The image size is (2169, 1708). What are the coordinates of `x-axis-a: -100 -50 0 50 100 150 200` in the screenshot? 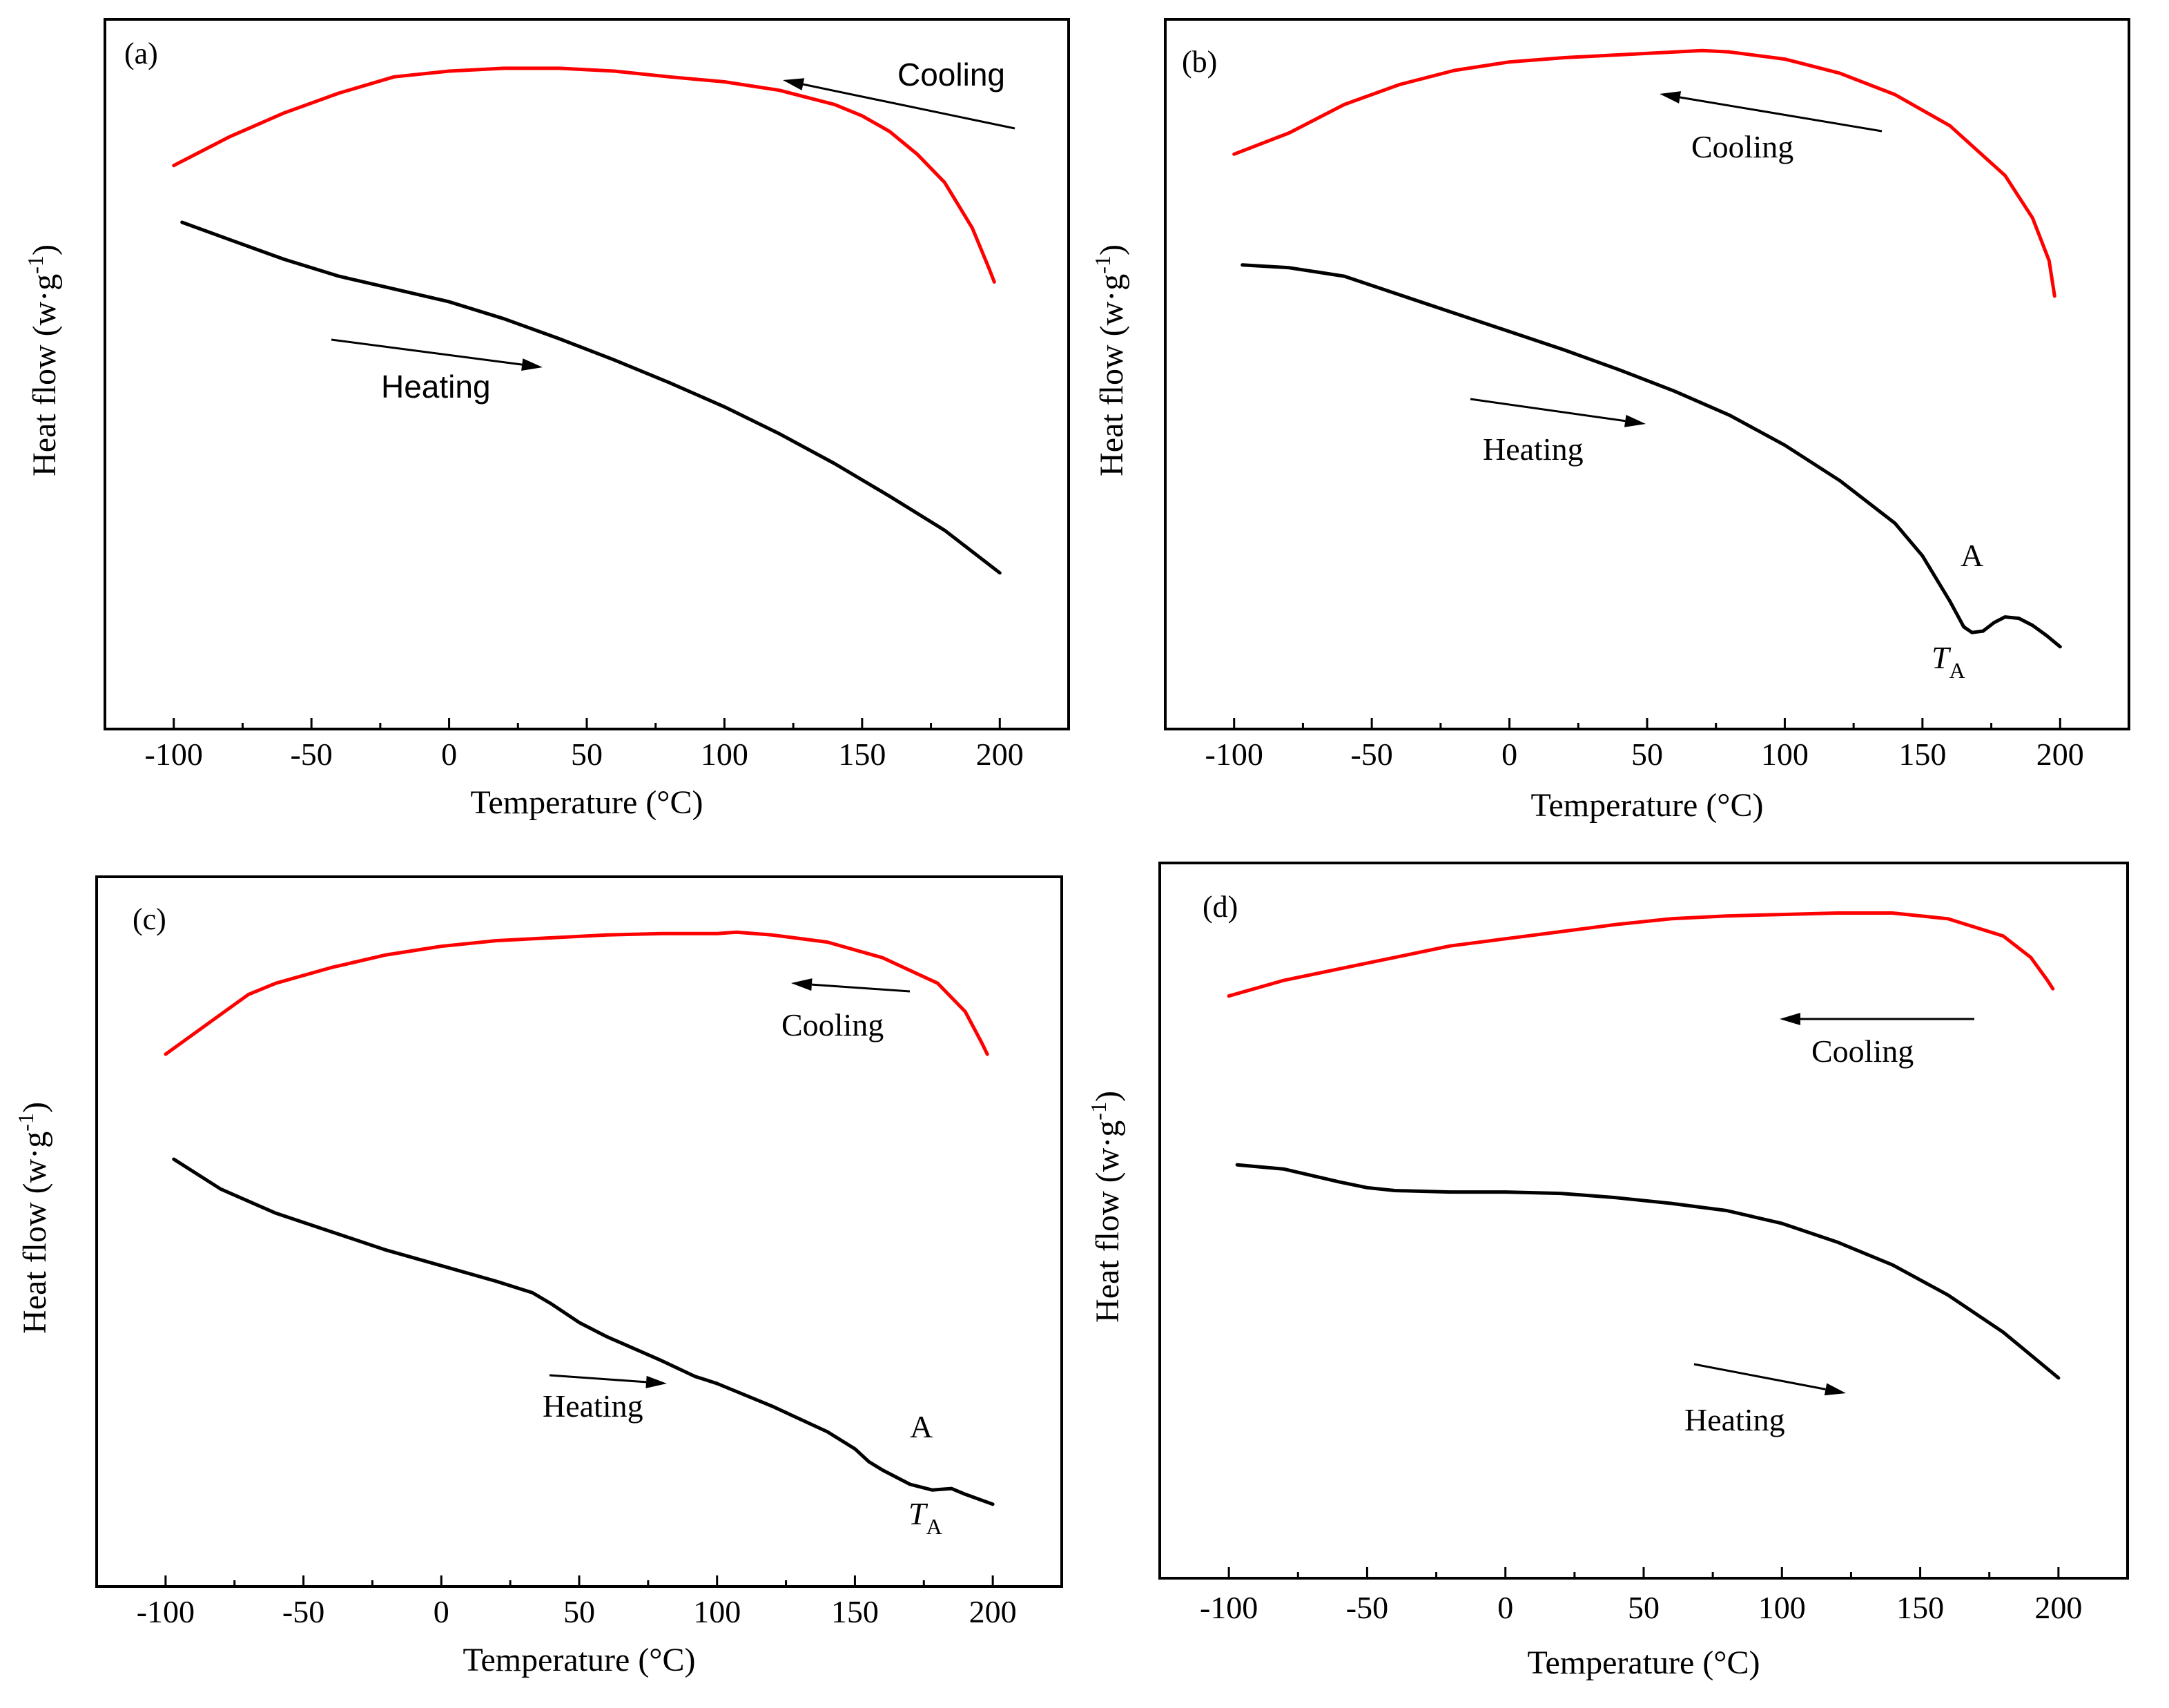 It's located at (584, 745).